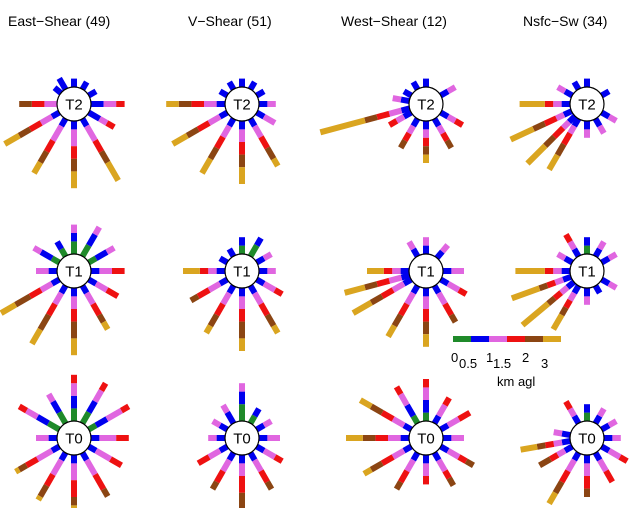 The width and height of the screenshot is (630, 508). What do you see at coordinates (506, 362) in the screenshot?
I see `height-legend: 0 0.5 1 1.5 2 3 km agl` at bounding box center [506, 362].